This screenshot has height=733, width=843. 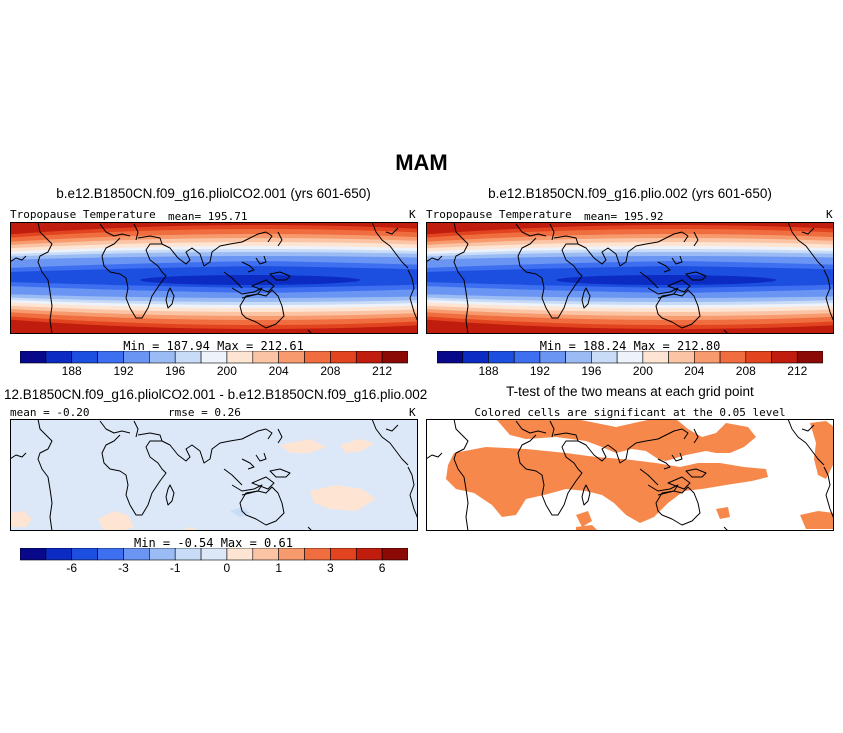 What do you see at coordinates (227, 370) in the screenshot?
I see `colorbar-tick-label: 200` at bounding box center [227, 370].